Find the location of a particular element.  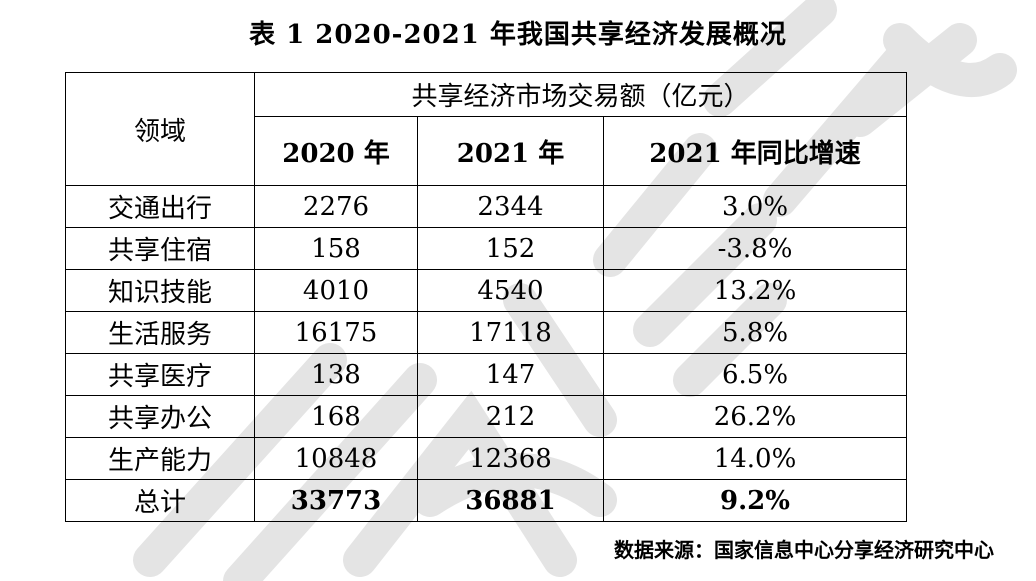

row-domain: 生活服务 is located at coordinates (160, 332).